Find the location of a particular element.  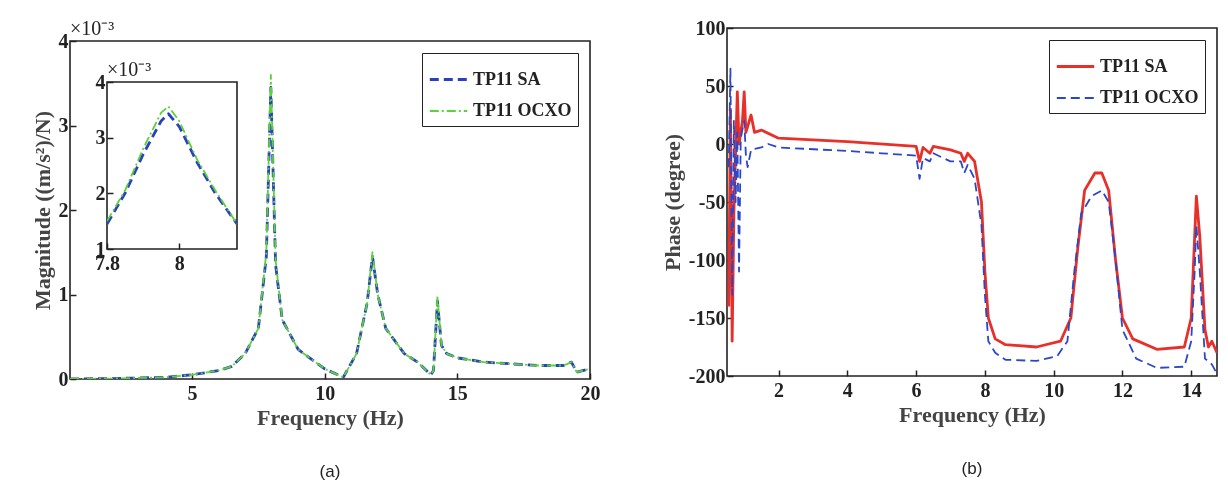

x-tick-label: 20 is located at coordinates (590, 392).